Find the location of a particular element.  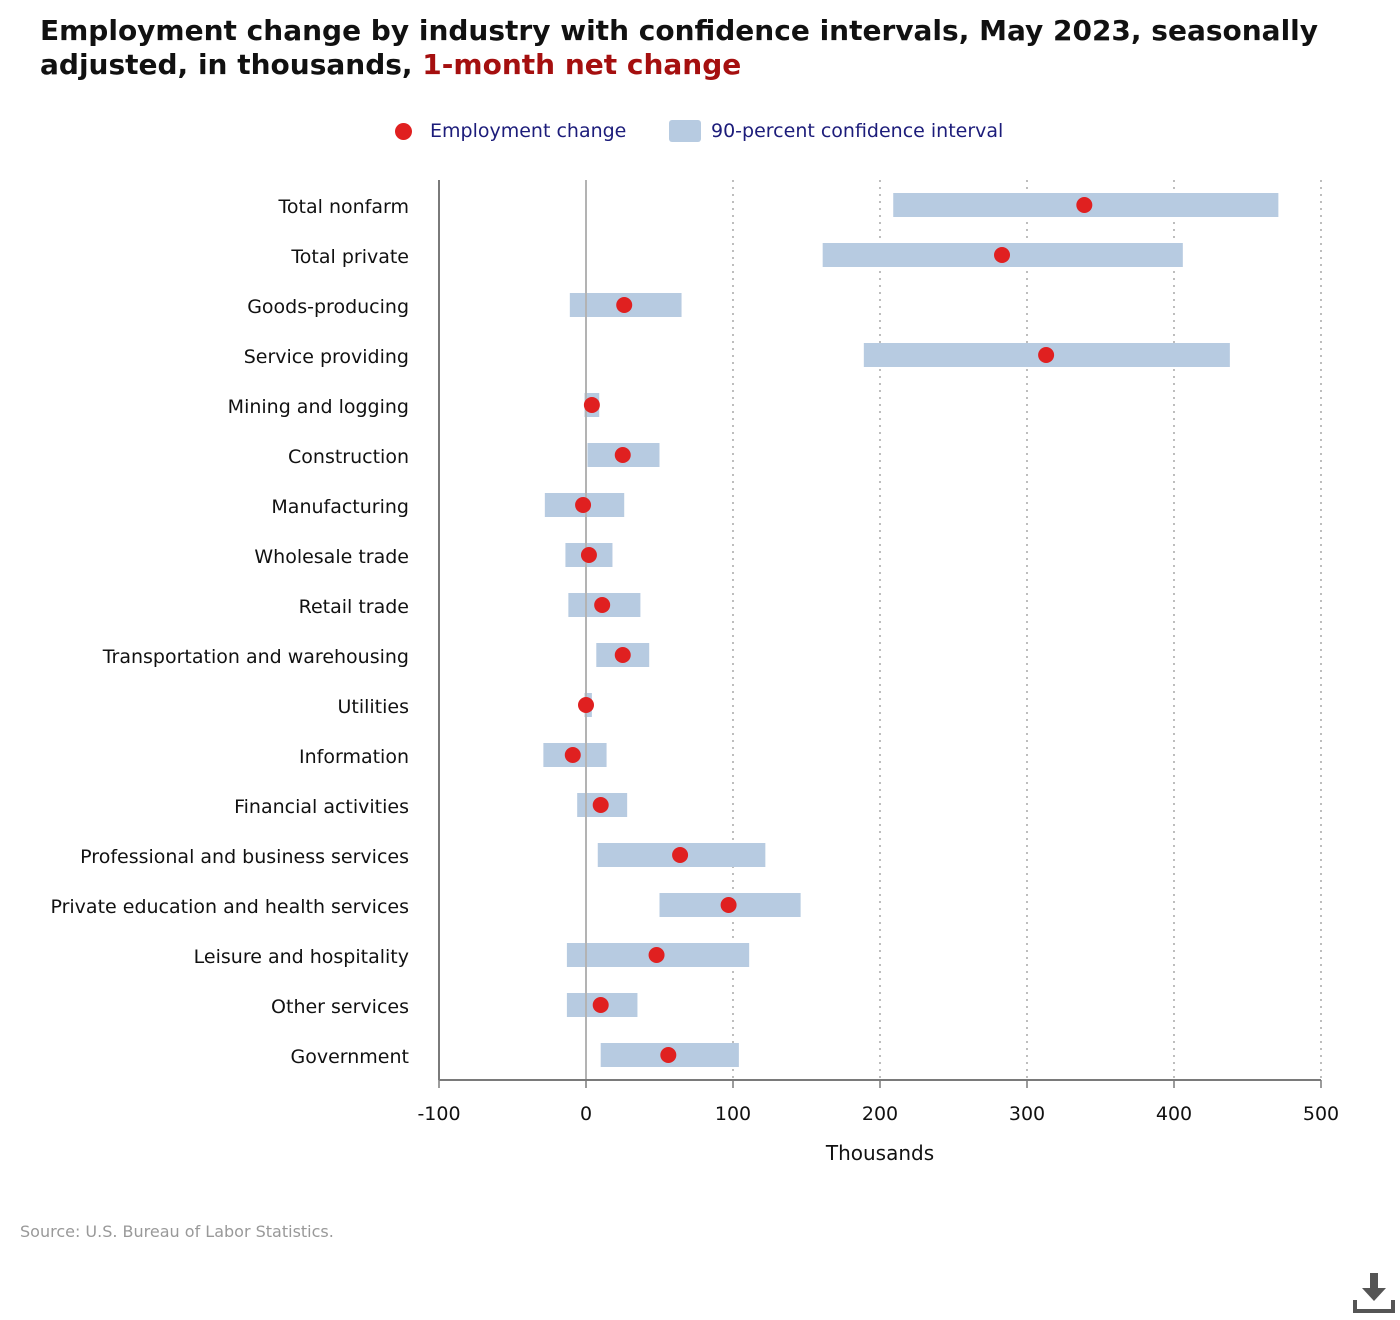

category-label: Construction is located at coordinates (348, 457).